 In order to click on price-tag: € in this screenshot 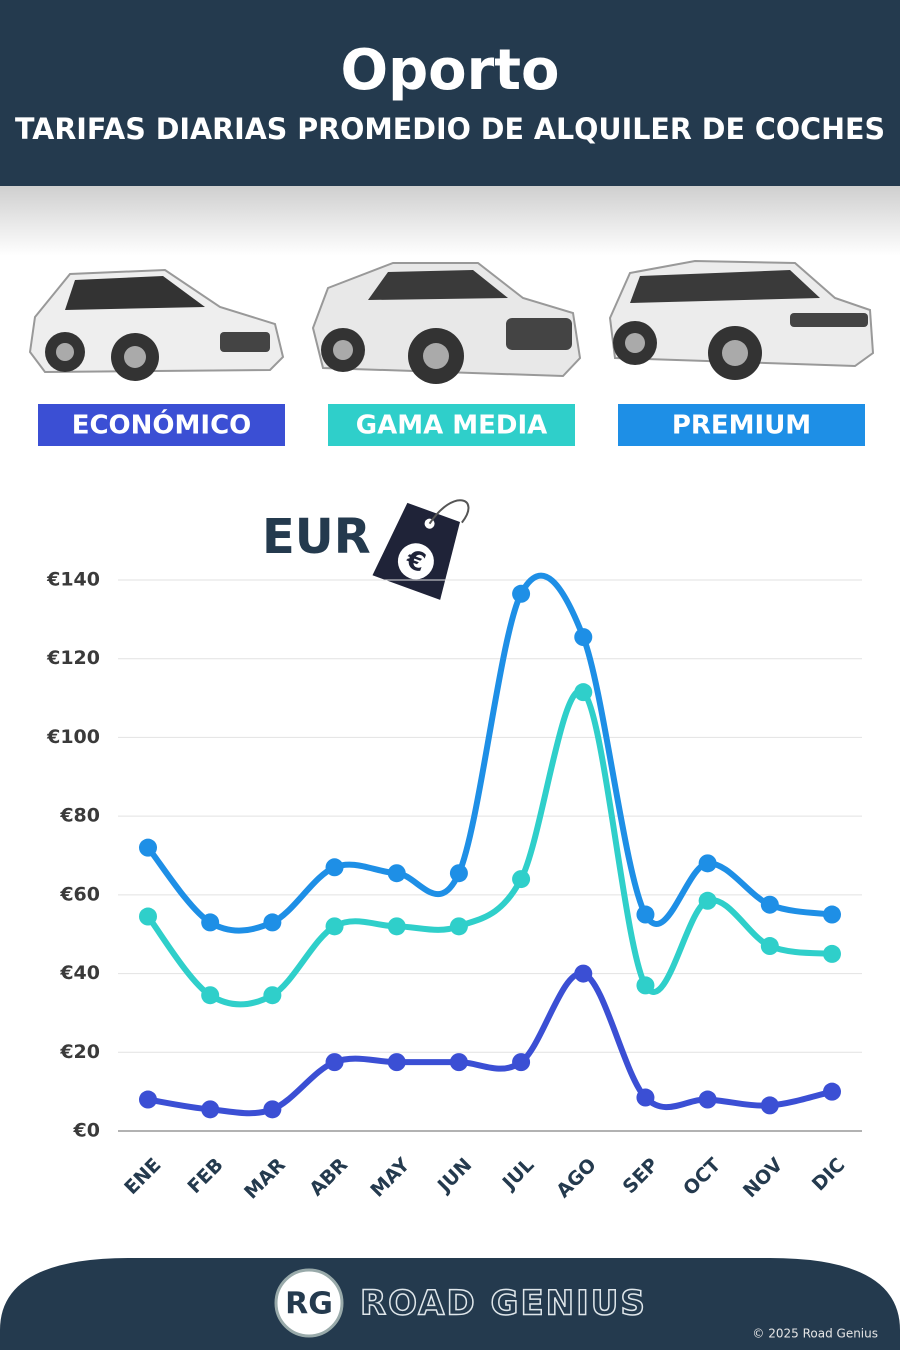, I will do `click(421, 549)`.